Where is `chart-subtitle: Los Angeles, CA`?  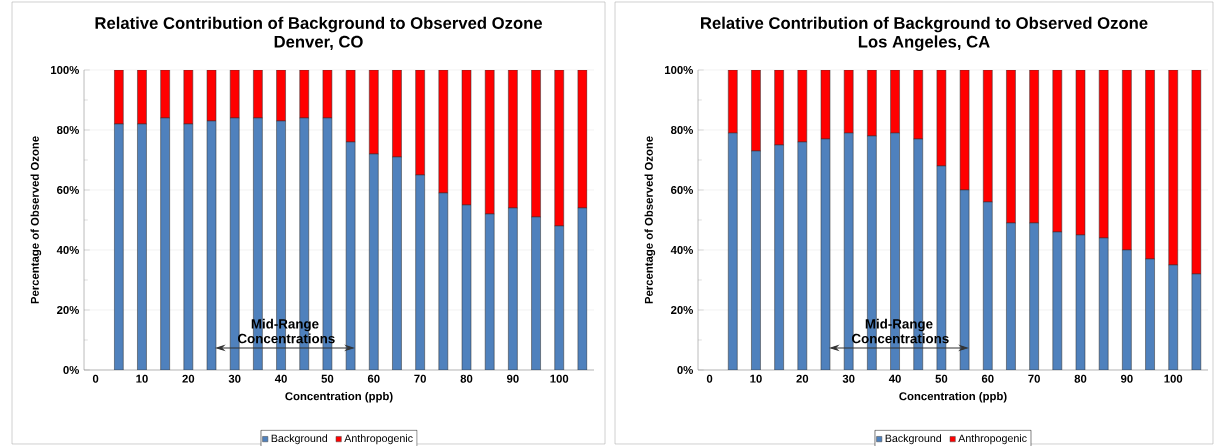
chart-subtitle: Los Angeles, CA is located at coordinates (924, 43).